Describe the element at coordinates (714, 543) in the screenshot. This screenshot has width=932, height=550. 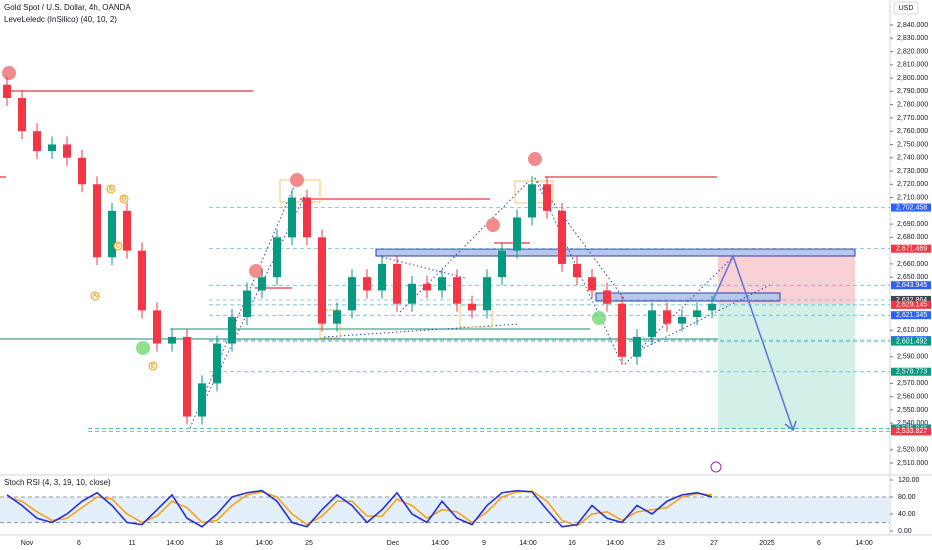
I see `x-tick-label: 27` at that location.